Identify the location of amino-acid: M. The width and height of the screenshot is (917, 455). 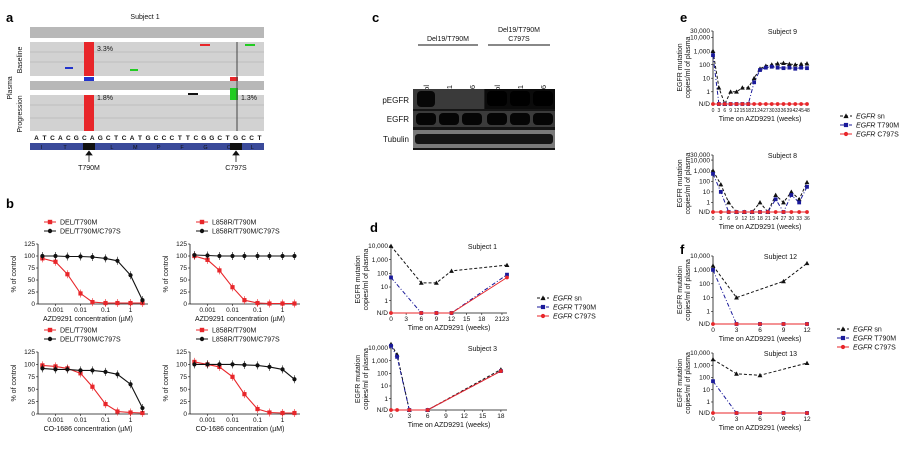
(135, 148).